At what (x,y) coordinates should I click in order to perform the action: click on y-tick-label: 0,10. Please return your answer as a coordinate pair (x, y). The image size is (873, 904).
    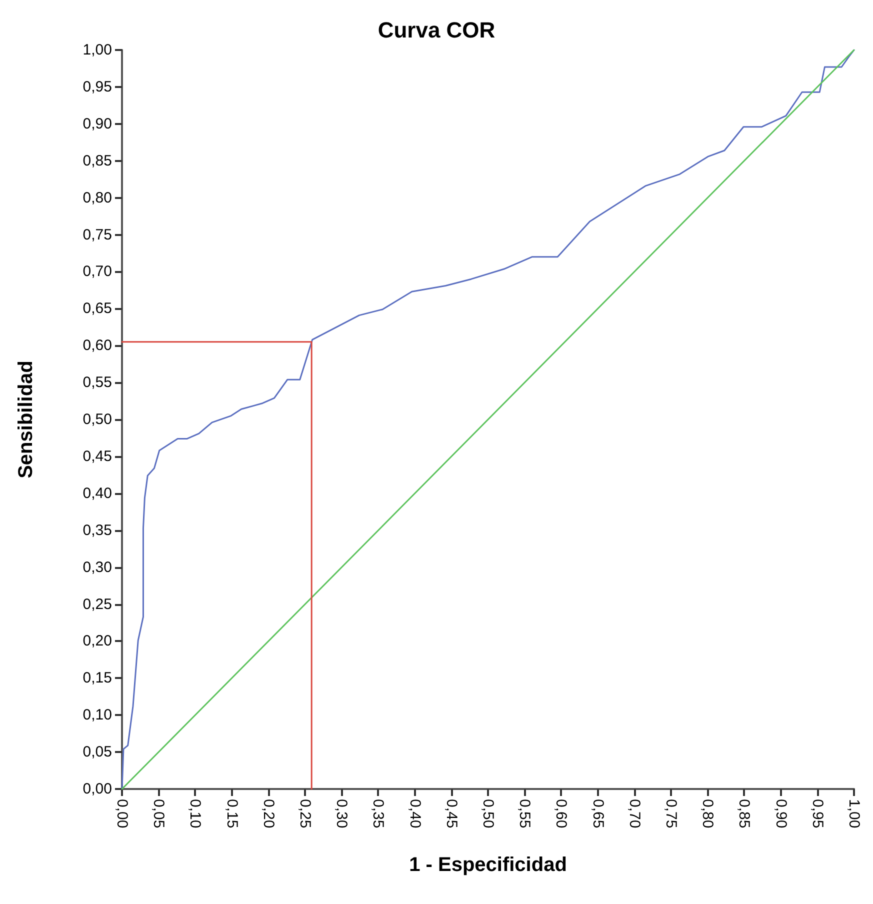
    Looking at the image, I should click on (97, 715).